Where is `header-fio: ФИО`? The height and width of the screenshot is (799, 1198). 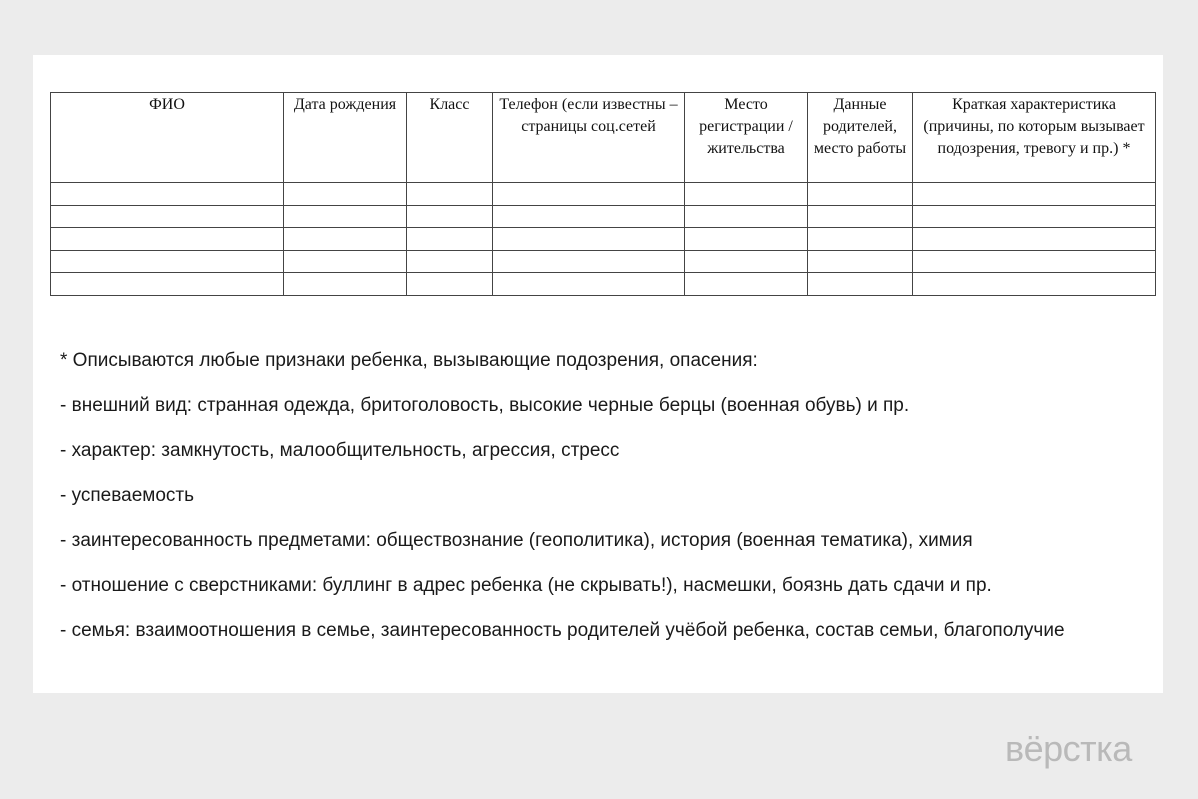
header-fio: ФИО is located at coordinates (167, 137).